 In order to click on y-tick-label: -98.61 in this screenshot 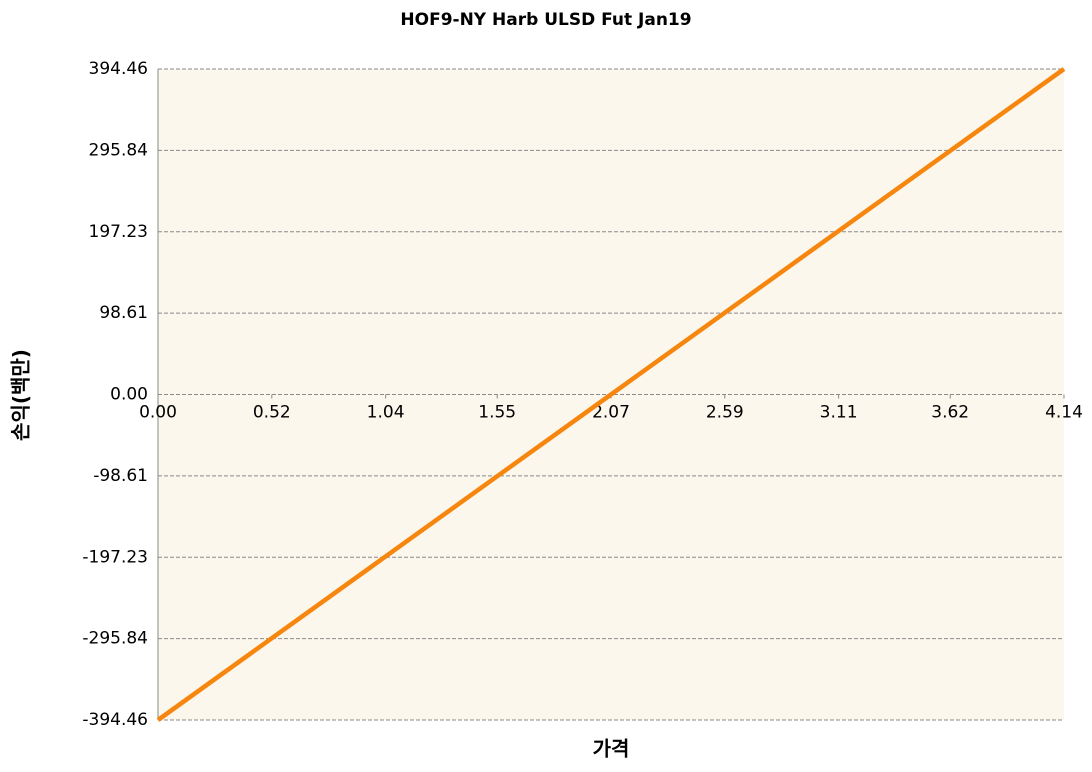, I will do `click(120, 476)`.